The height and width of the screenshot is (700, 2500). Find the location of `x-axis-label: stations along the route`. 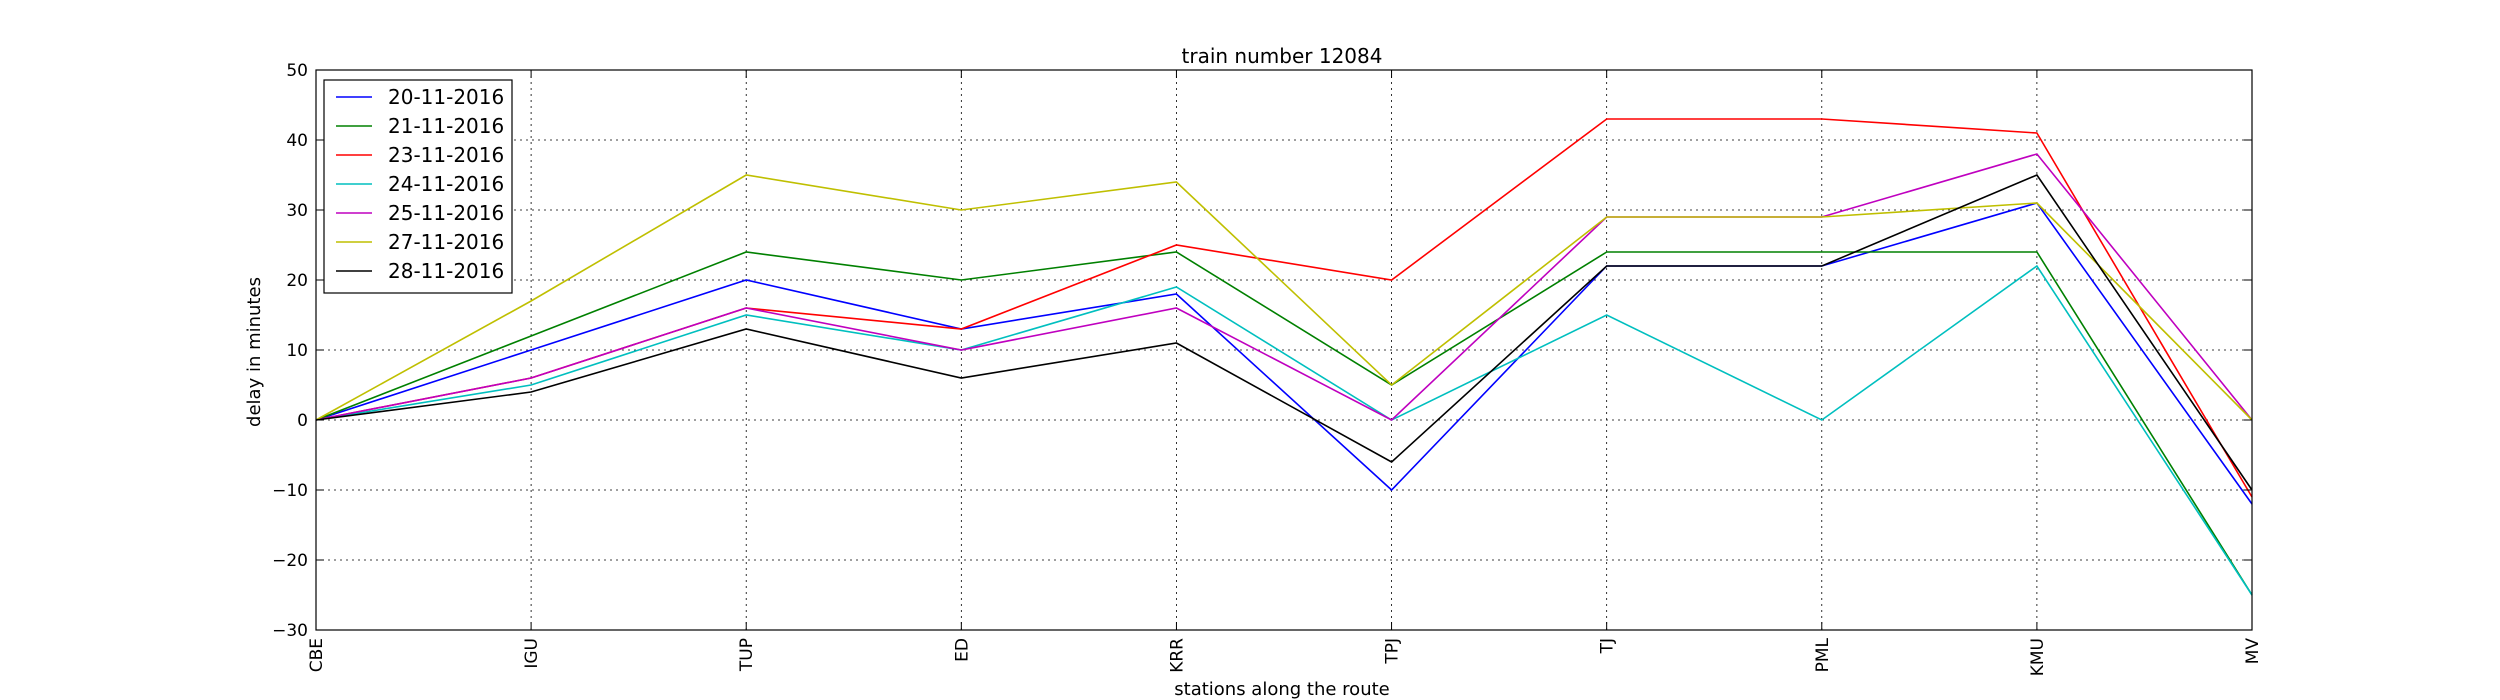

x-axis-label: stations along the route is located at coordinates (1281, 689).